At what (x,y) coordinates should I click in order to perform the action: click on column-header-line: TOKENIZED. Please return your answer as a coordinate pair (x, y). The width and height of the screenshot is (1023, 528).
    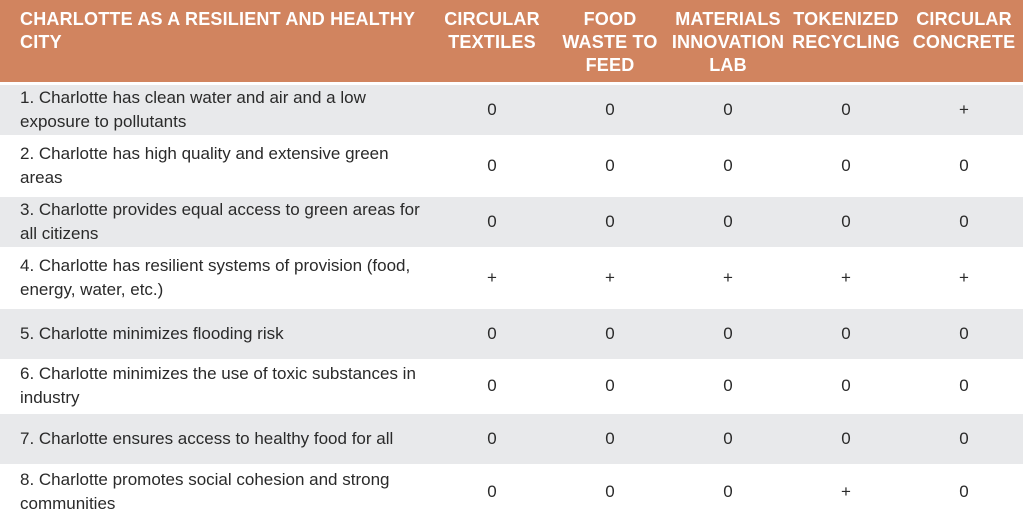
    Looking at the image, I should click on (846, 19).